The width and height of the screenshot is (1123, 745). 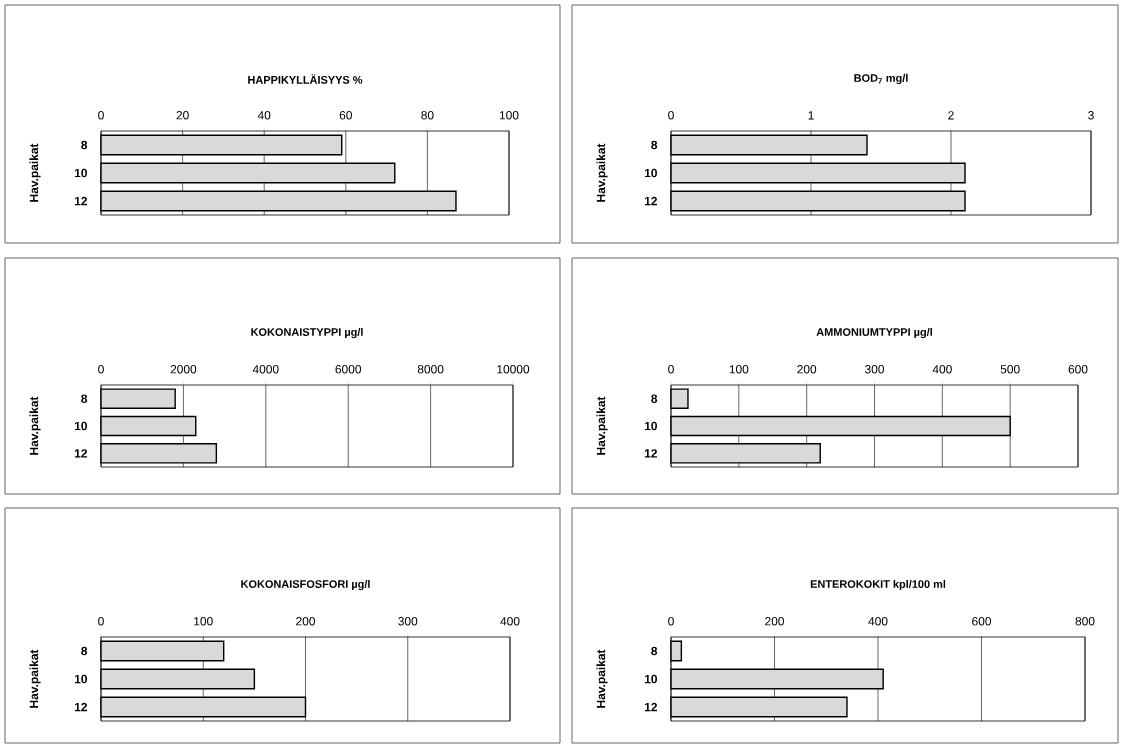 What do you see at coordinates (878, 585) in the screenshot?
I see `chart-title: ENTEROKOKIT kpl/100 ml` at bounding box center [878, 585].